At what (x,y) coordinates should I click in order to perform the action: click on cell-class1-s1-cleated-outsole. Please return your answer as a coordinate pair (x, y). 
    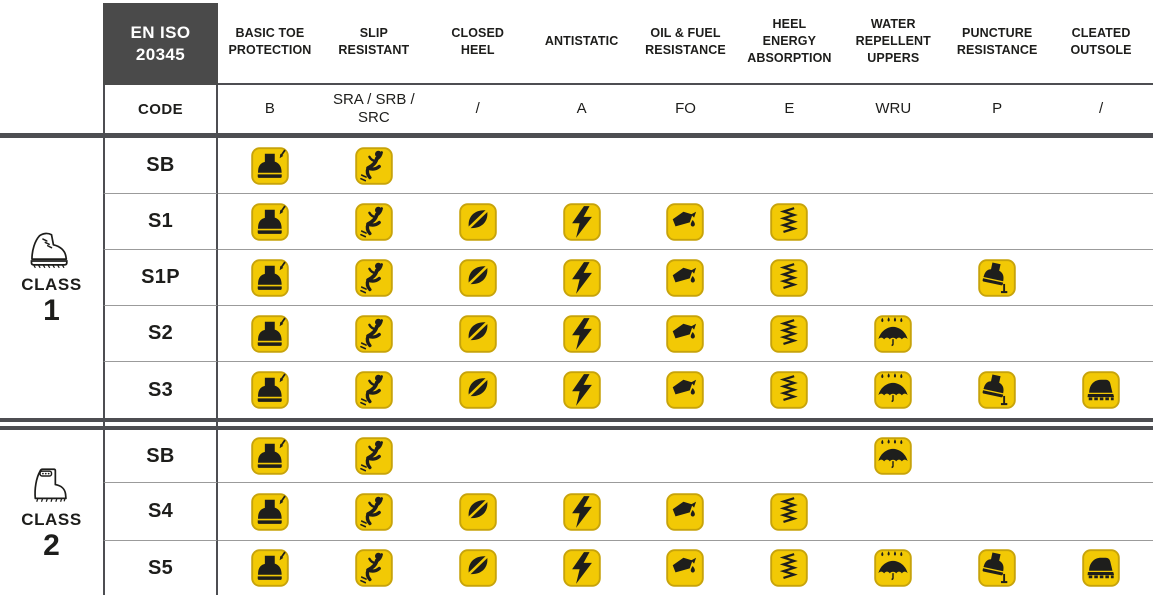
    Looking at the image, I should click on (1101, 222).